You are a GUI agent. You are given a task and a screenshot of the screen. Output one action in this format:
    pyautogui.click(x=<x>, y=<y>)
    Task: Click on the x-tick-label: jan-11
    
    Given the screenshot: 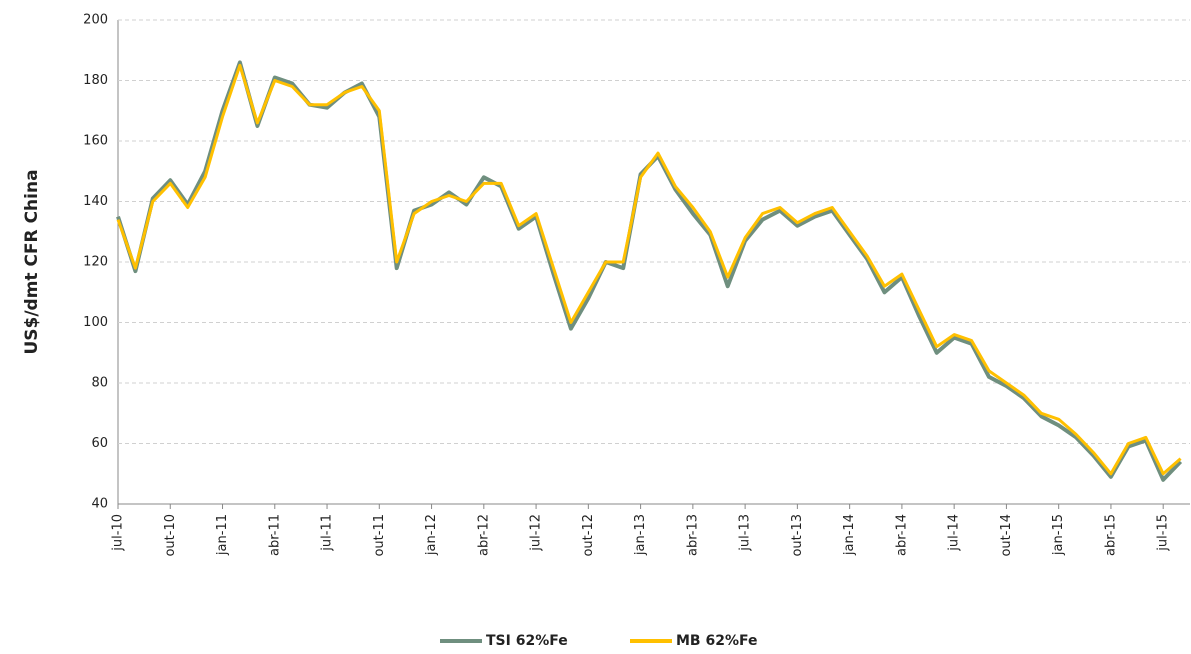 What is the action you would take?
    pyautogui.click(x=222, y=535)
    